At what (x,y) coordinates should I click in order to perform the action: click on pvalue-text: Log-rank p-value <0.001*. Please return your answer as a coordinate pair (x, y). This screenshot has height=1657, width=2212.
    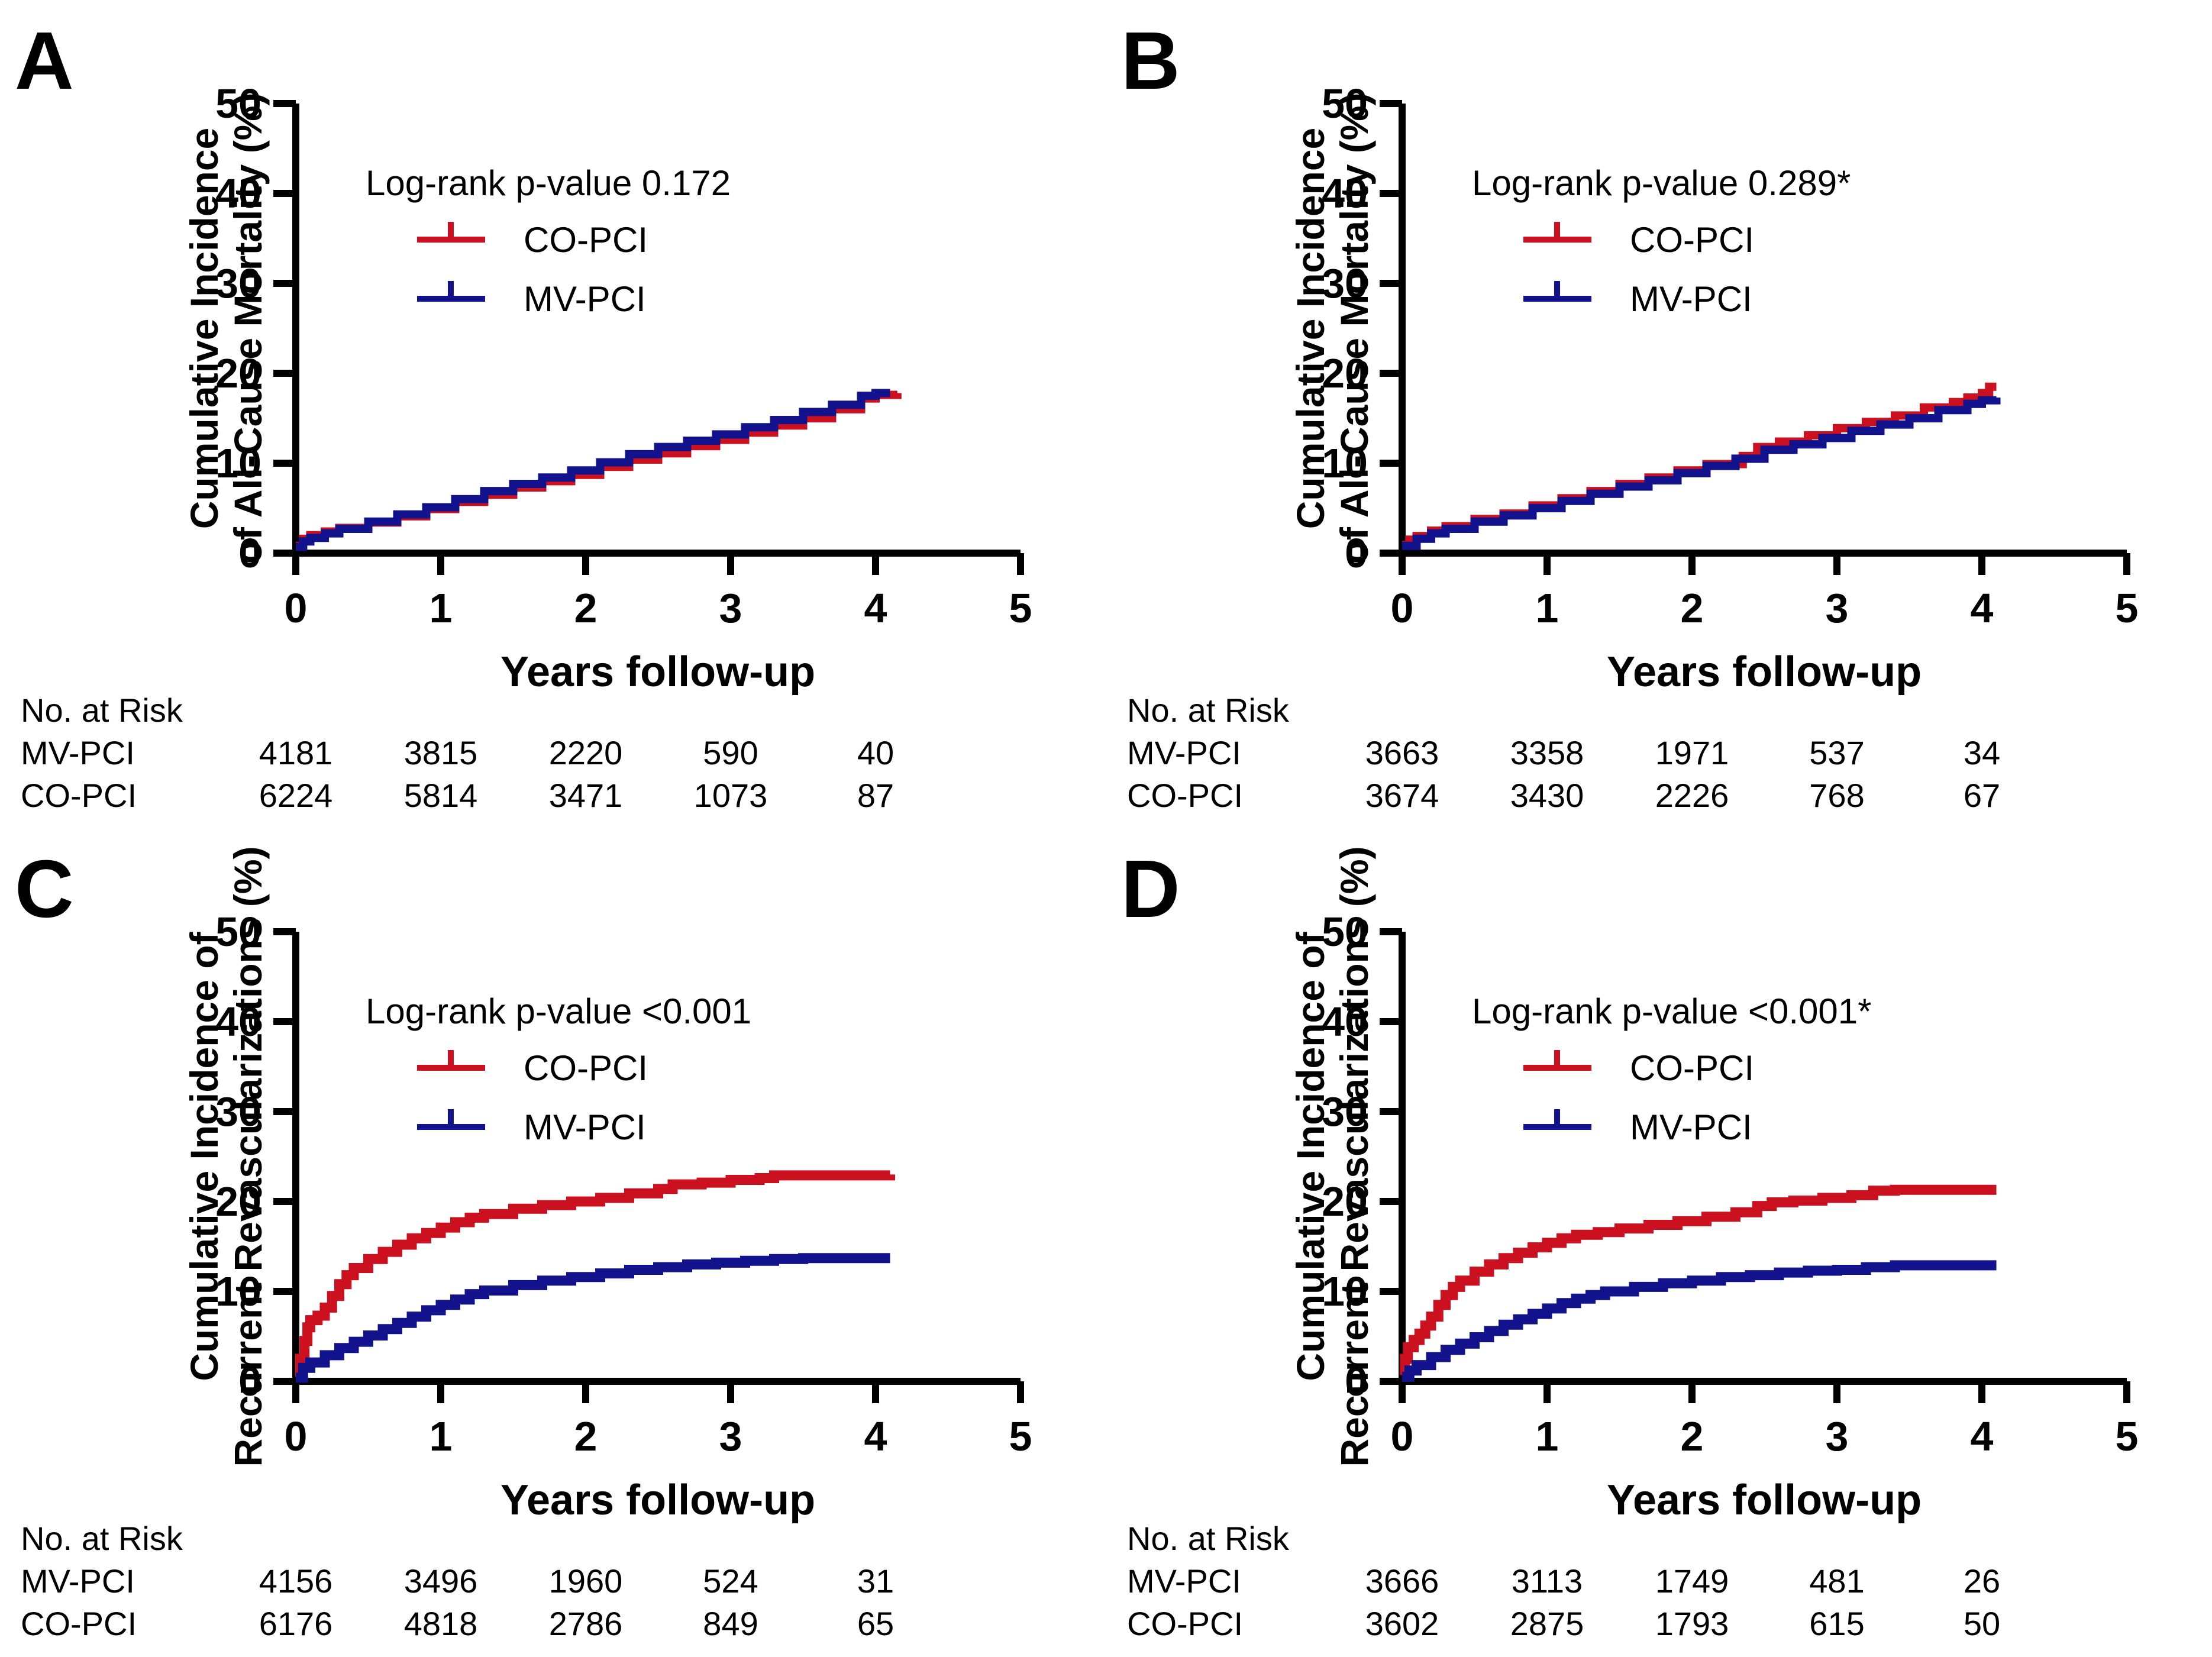
    Looking at the image, I should click on (1671, 1011).